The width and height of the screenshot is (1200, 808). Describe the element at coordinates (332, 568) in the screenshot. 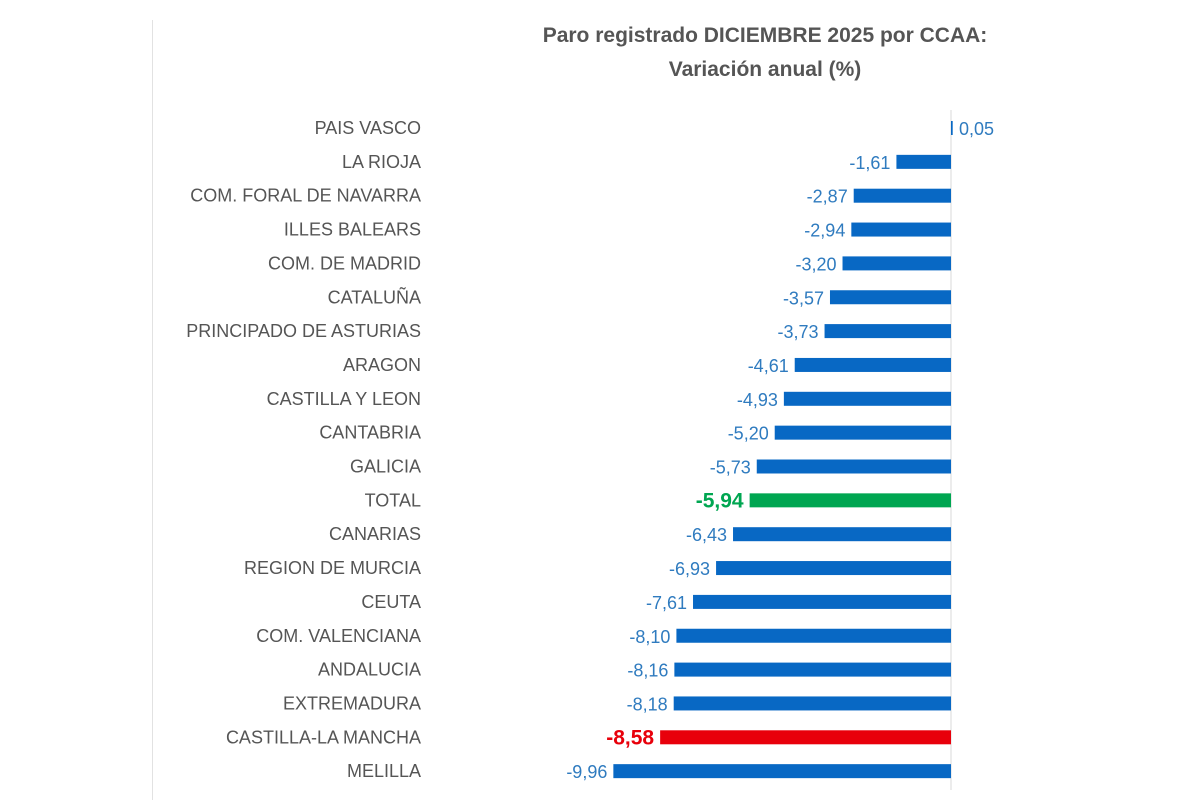

I see `category-label: REGION DE MURCIA` at that location.